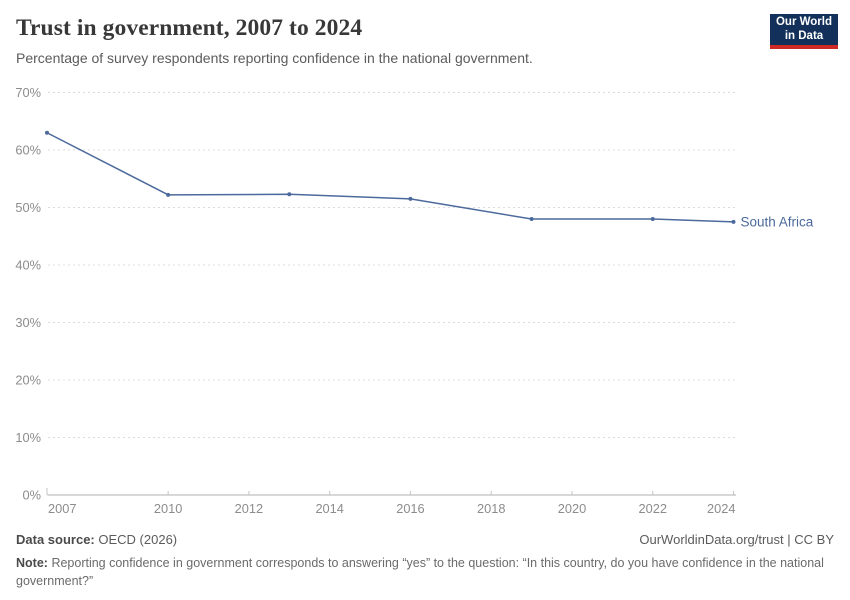 This screenshot has height=600, width=850. What do you see at coordinates (289, 194) in the screenshot?
I see `data-point-south-africa-2013` at bounding box center [289, 194].